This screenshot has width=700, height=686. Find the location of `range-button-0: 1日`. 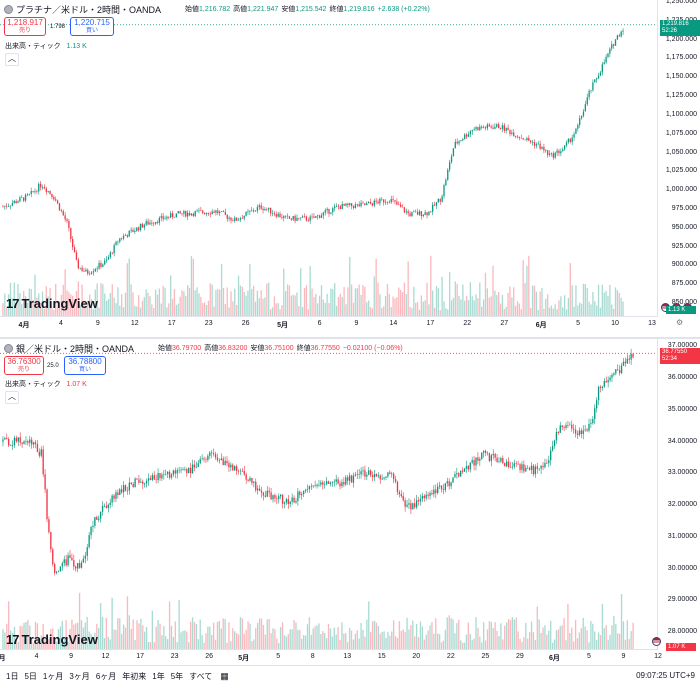

range-button-0: 1日 is located at coordinates (12, 676).